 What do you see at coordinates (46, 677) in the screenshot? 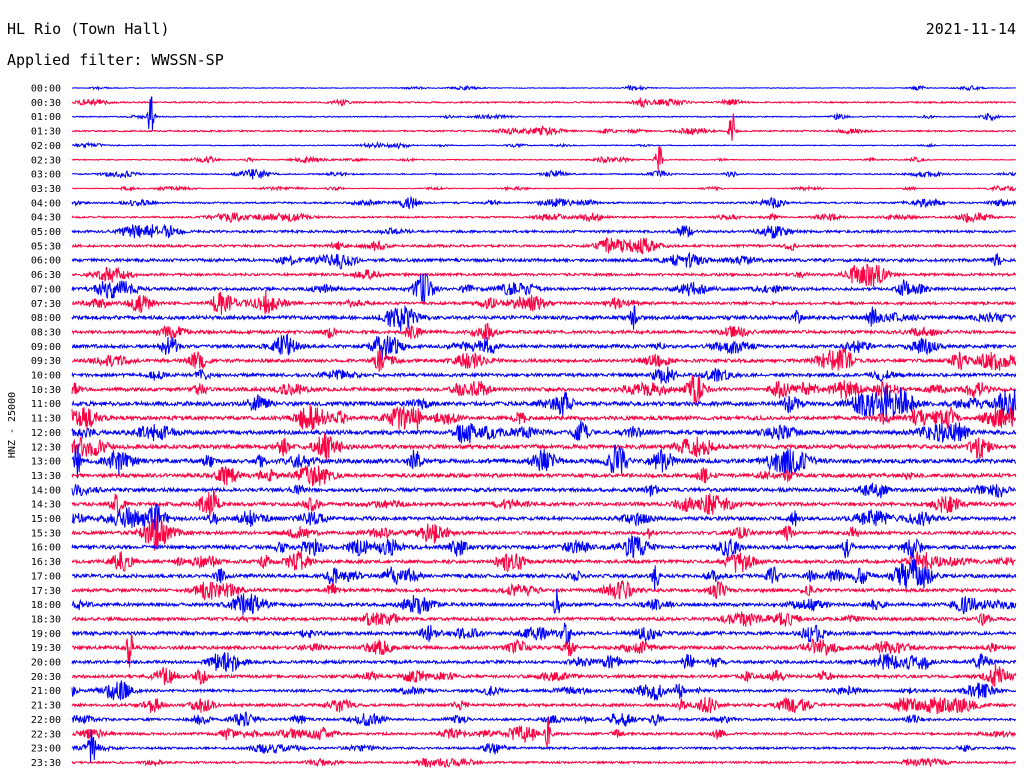
I see `hour-label: 20:30` at bounding box center [46, 677].